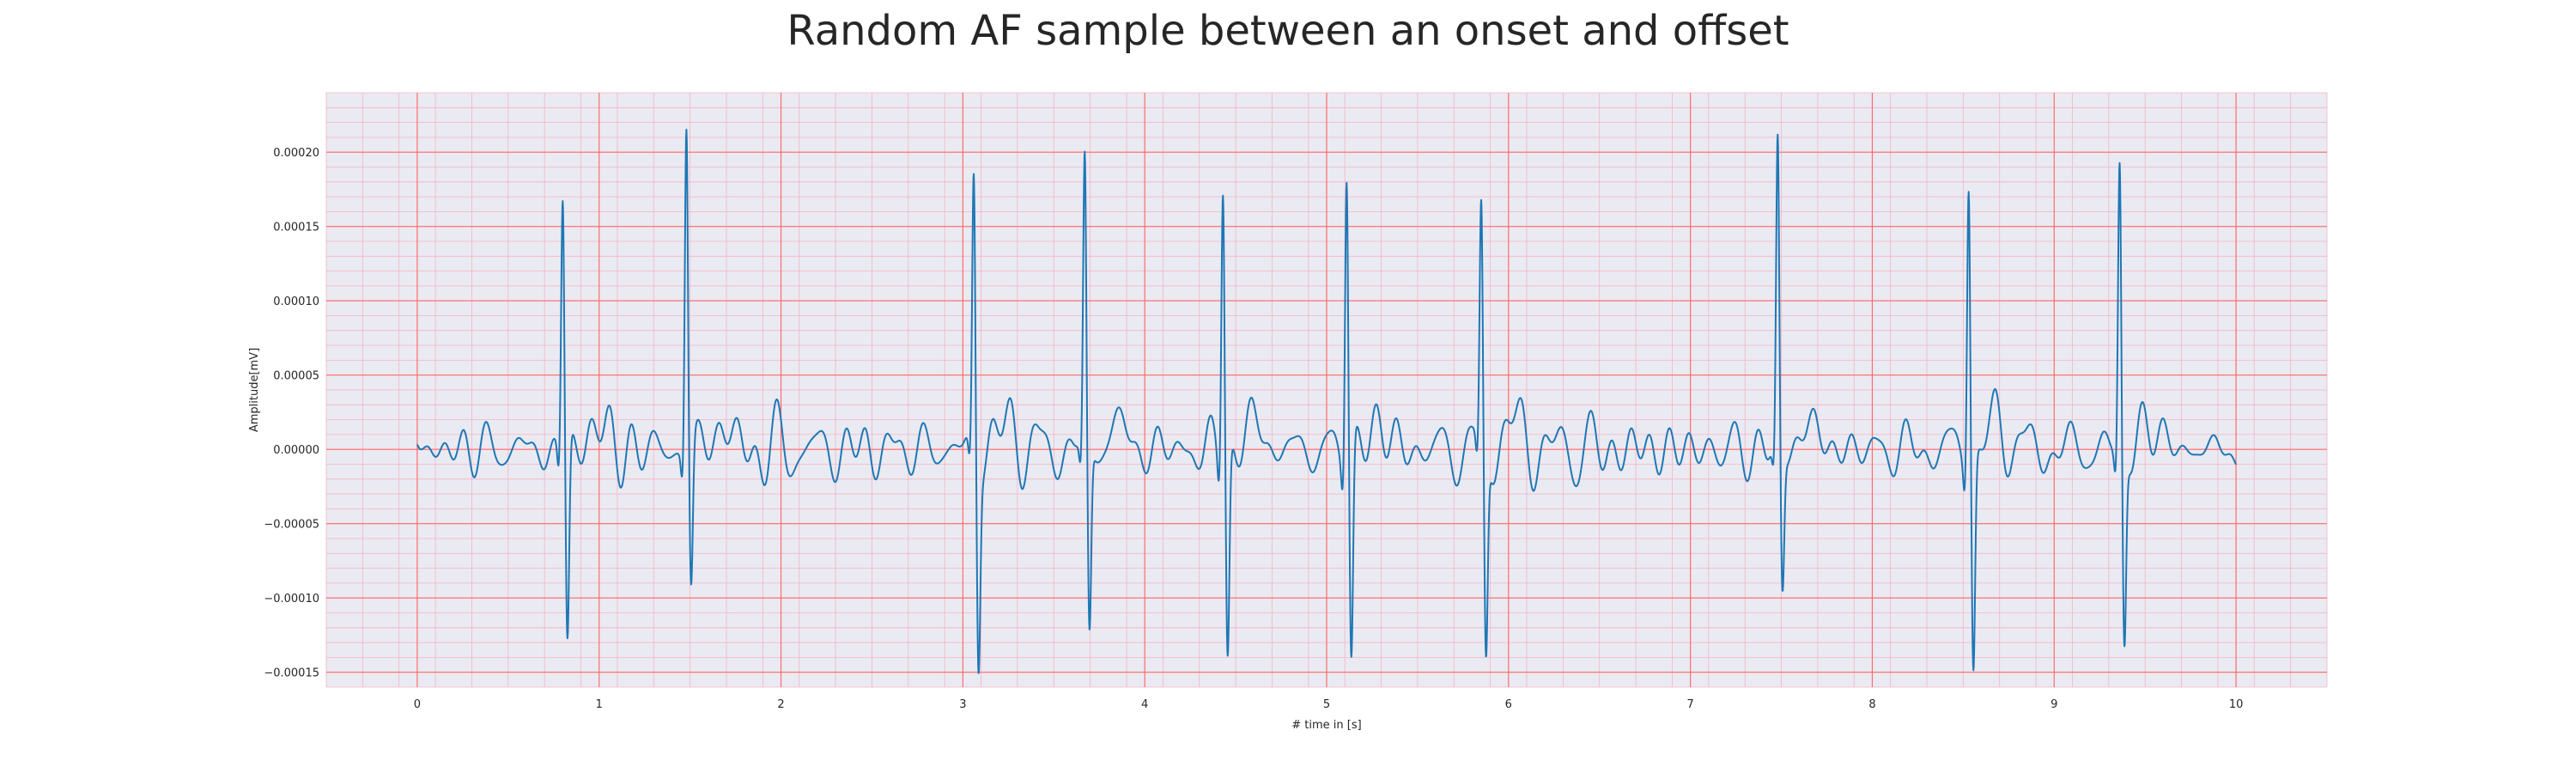  I want to click on x-tick-label: 3, so click(962, 704).